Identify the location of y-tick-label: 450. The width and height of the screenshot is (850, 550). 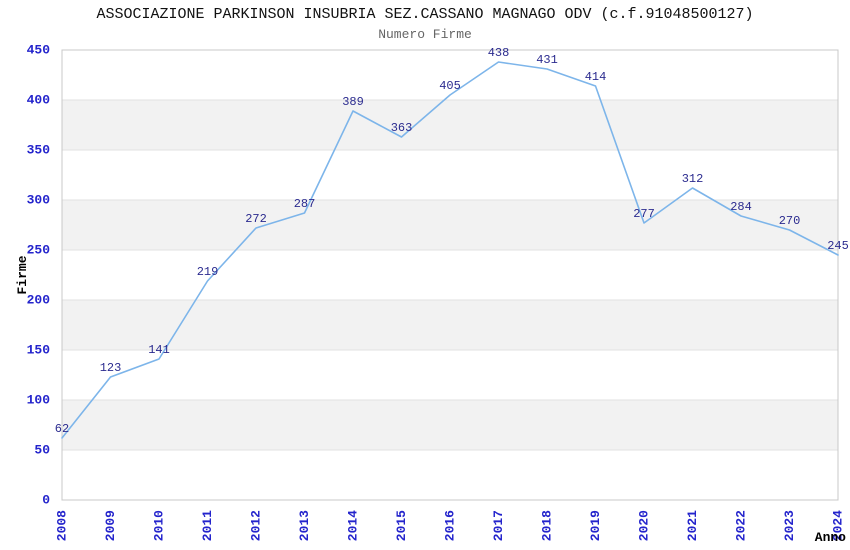
(39, 50).